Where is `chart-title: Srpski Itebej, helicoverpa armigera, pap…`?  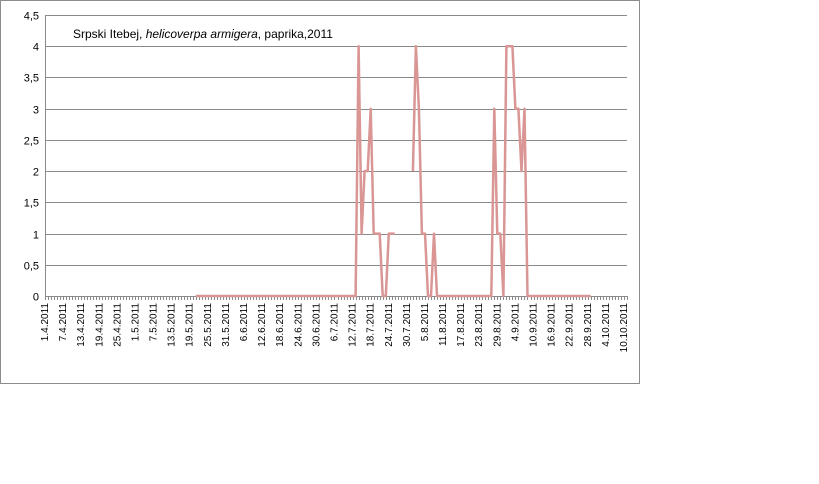
chart-title: Srpski Itebej, helicoverpa armigera, pap… is located at coordinates (203, 34).